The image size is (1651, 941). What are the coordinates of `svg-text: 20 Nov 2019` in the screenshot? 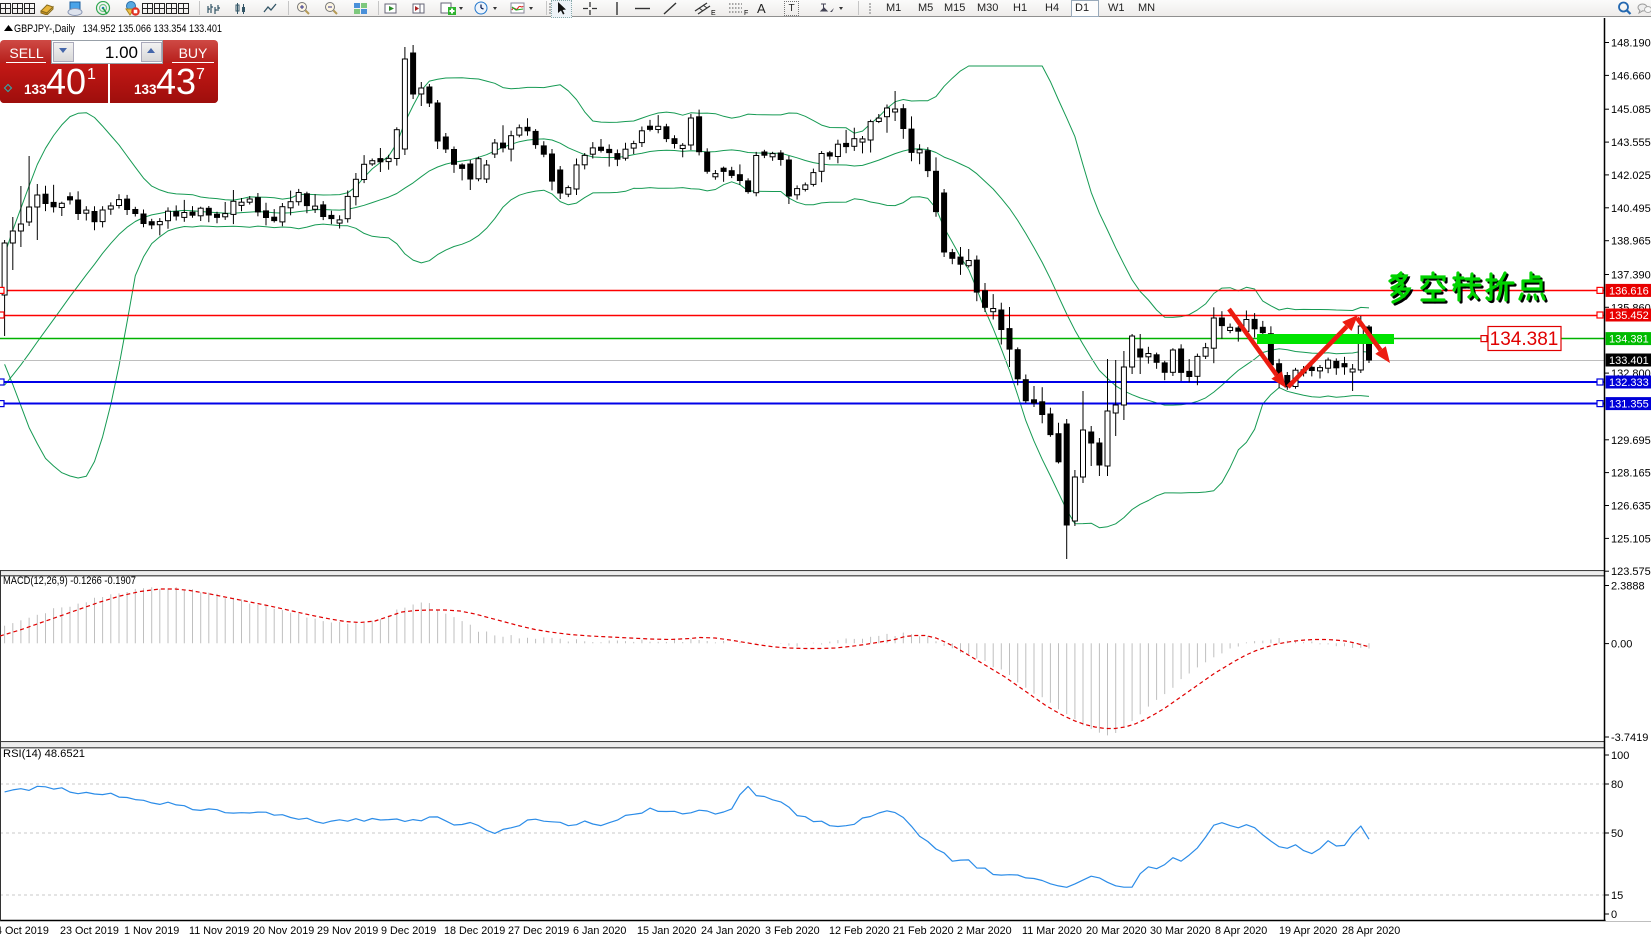 It's located at (283, 931).